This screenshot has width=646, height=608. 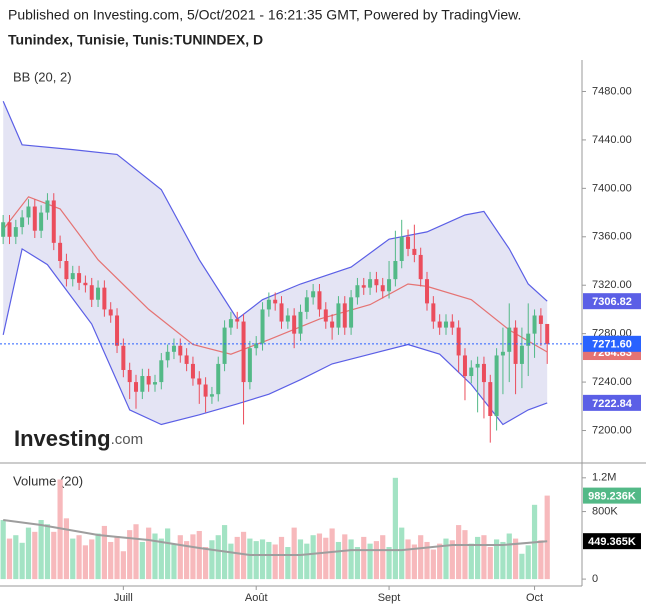 I want to click on y-tick-label: 7360.00, so click(x=612, y=237).